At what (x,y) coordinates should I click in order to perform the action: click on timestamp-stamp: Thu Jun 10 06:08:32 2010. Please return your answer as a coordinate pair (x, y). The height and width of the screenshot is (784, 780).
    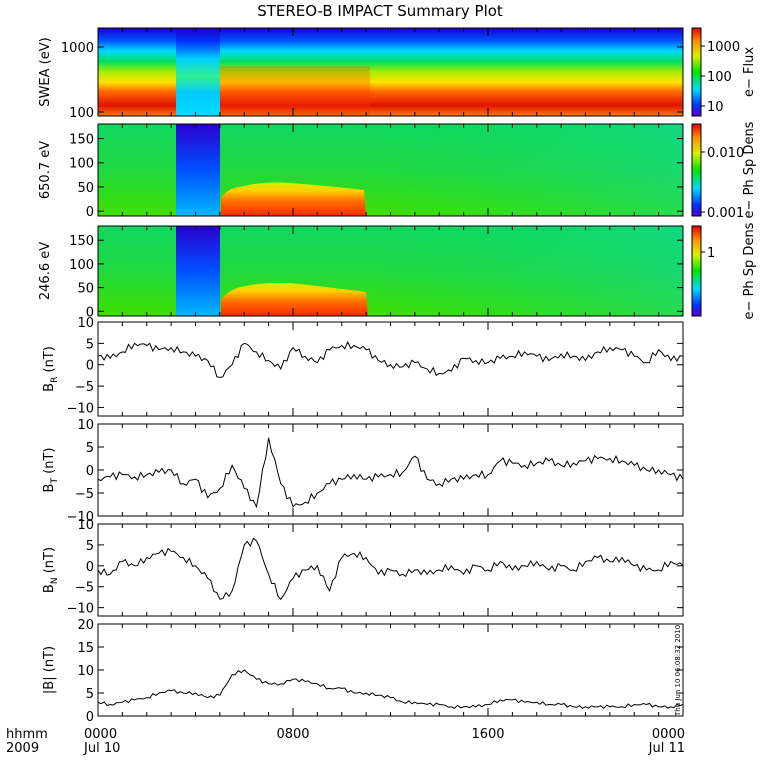
    Looking at the image, I should click on (678, 671).